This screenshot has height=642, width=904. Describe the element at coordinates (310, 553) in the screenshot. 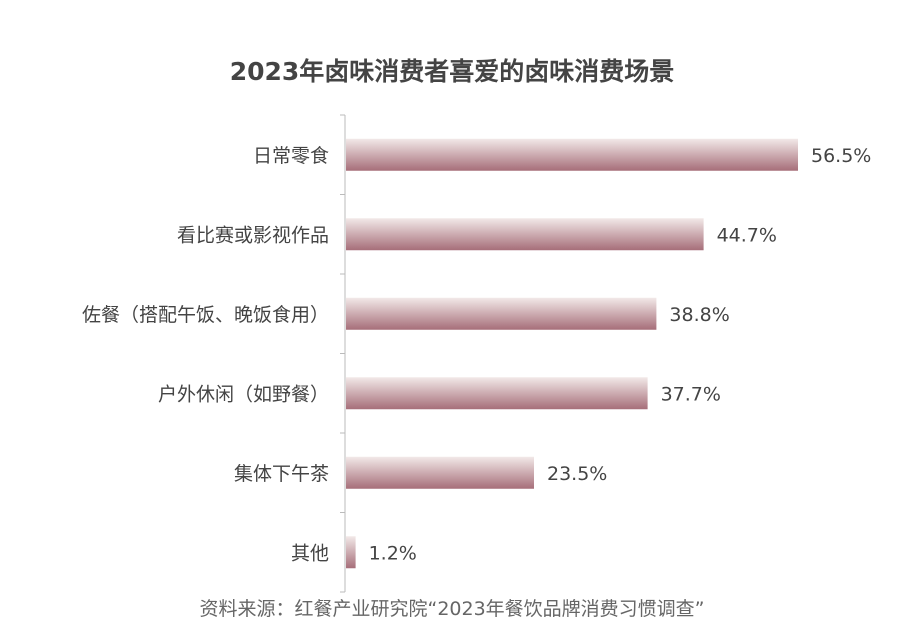

I see `category-label: 其他` at that location.